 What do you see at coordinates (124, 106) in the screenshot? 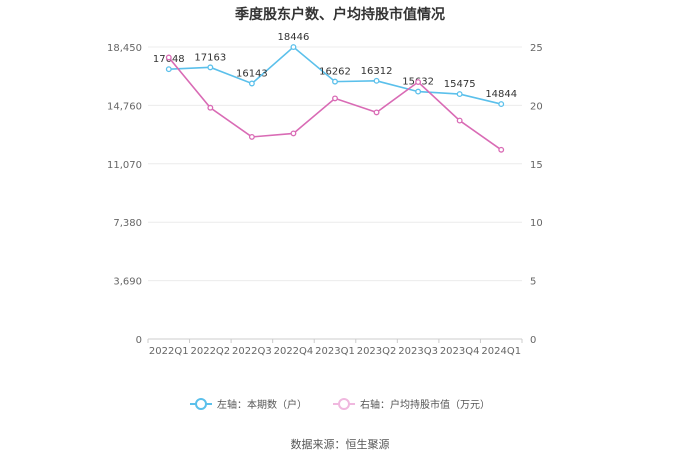
I see `left-tick-label: 14,760` at bounding box center [124, 106].